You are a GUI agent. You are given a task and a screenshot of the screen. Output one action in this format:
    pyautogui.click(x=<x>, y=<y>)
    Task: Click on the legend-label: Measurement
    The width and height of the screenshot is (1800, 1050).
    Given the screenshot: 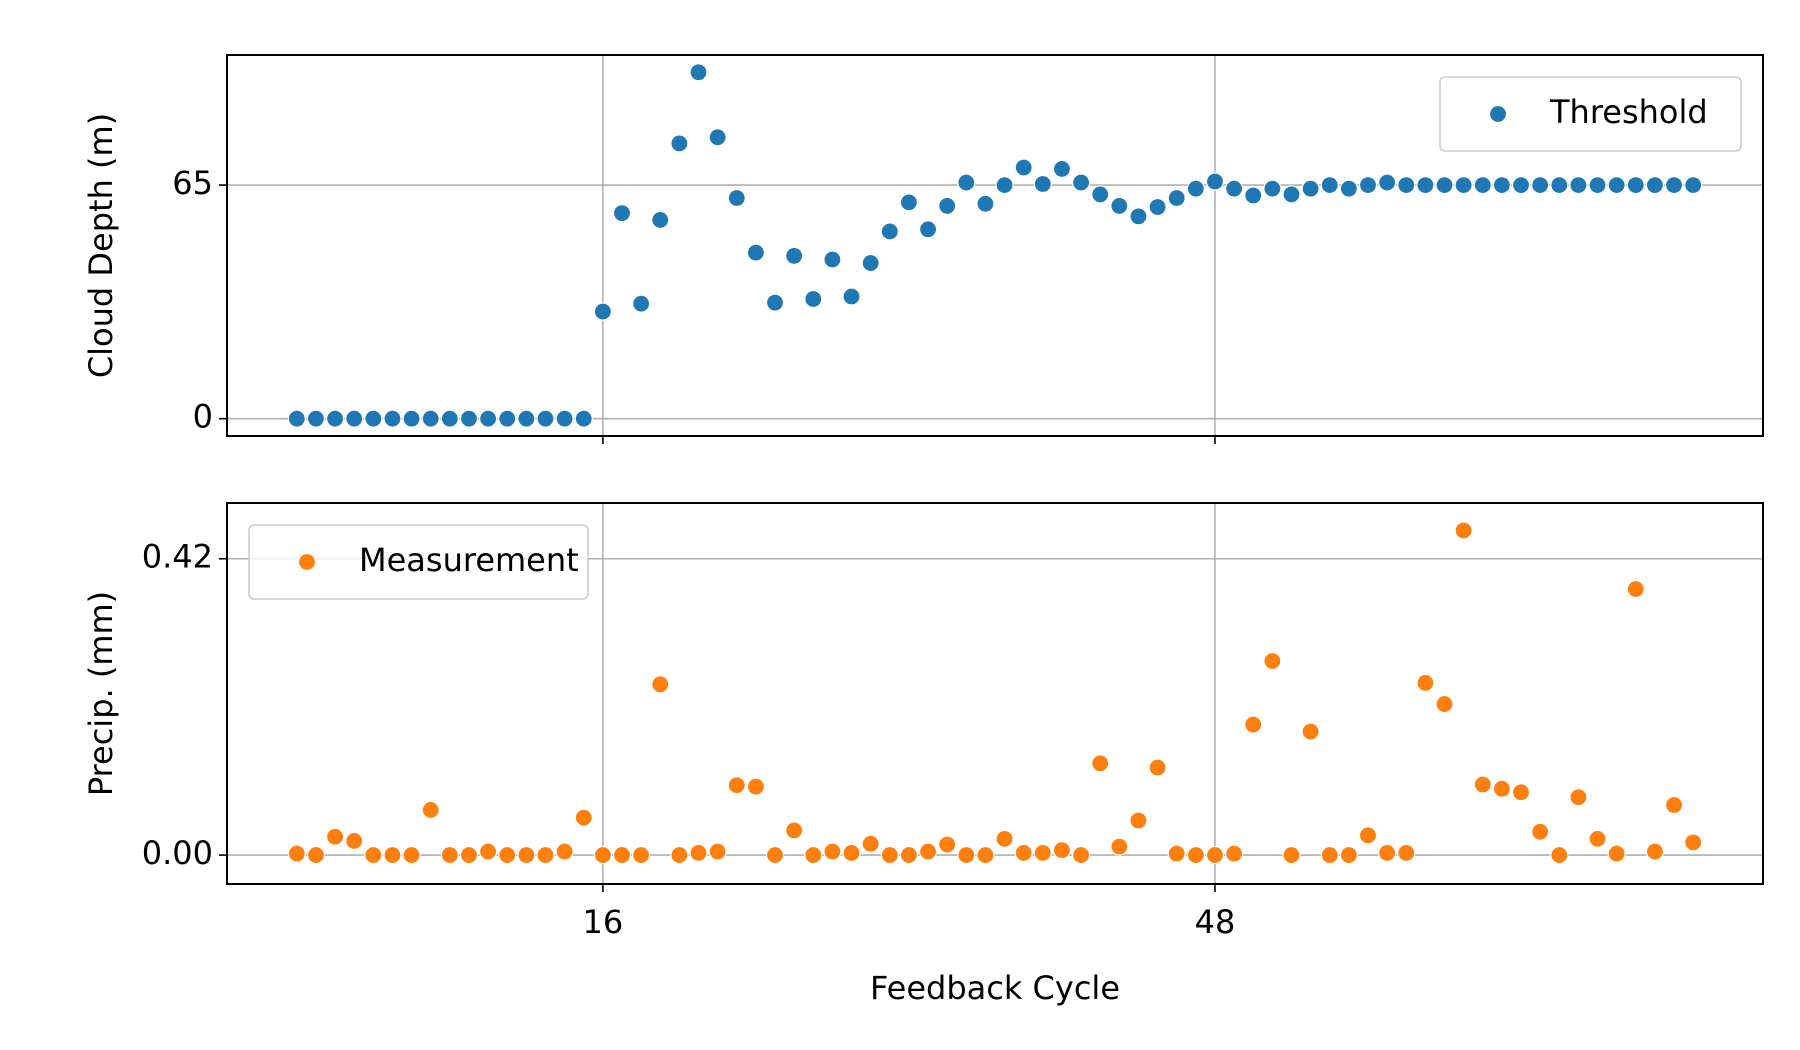 What is the action you would take?
    pyautogui.click(x=469, y=560)
    